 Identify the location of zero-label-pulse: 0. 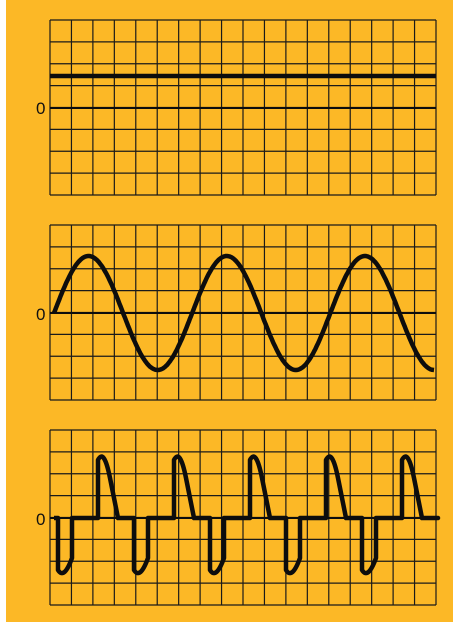
(40, 519).